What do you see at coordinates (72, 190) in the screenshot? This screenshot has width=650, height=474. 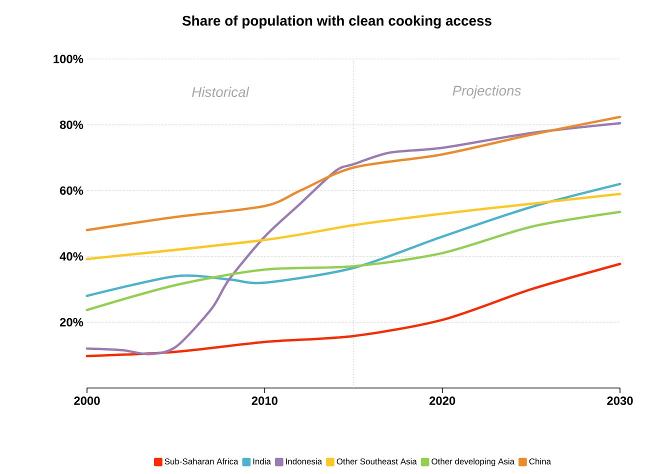 I see `y-tick-label: 60%` at bounding box center [72, 190].